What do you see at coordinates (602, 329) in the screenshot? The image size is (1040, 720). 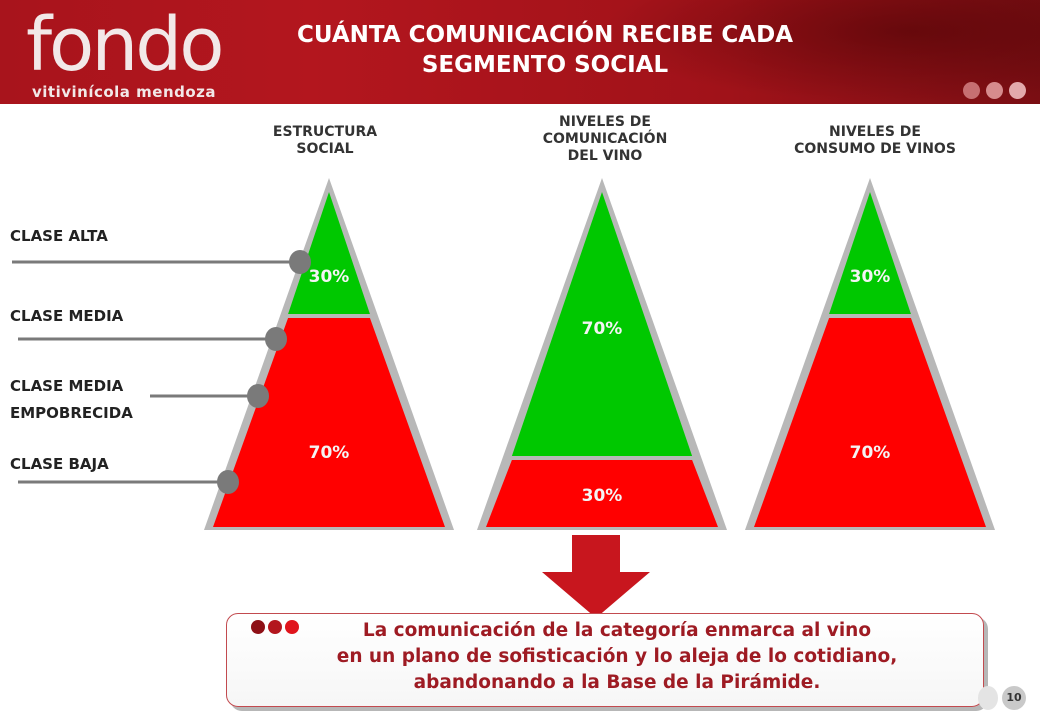 I see `pyramid-2-top-label: 70%` at bounding box center [602, 329].